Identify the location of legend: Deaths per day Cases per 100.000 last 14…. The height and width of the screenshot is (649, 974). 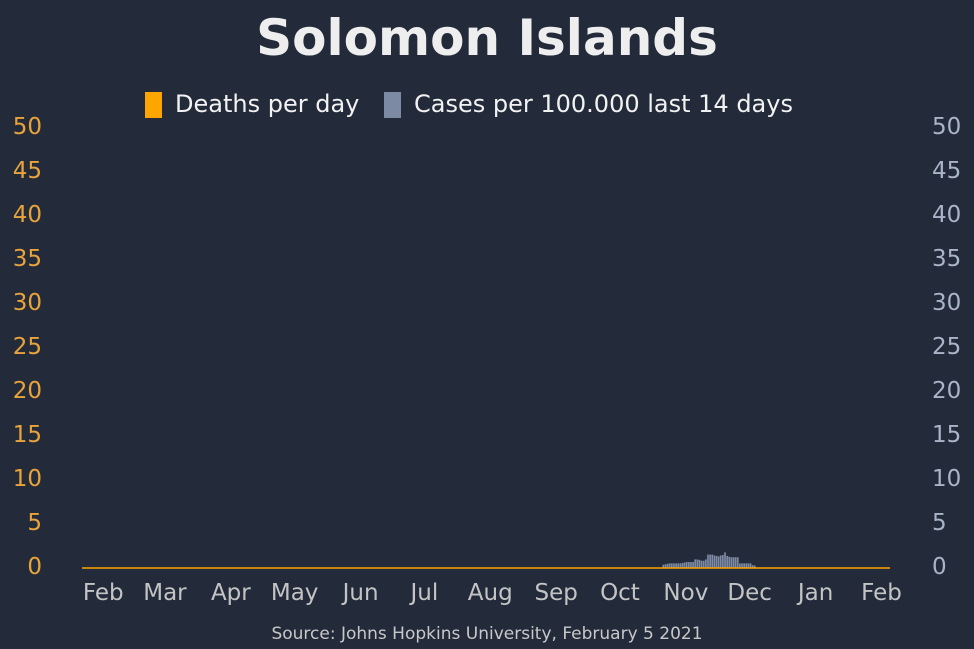
(469, 104).